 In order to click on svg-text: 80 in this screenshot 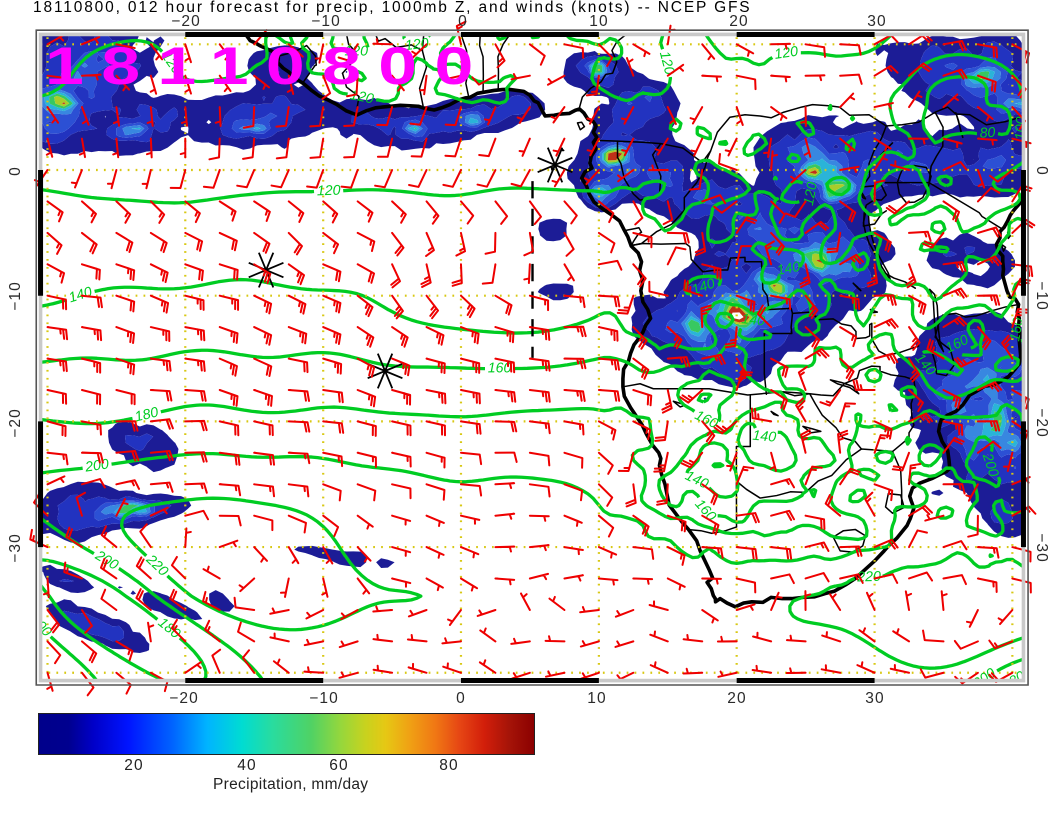, I will do `click(987, 133)`.